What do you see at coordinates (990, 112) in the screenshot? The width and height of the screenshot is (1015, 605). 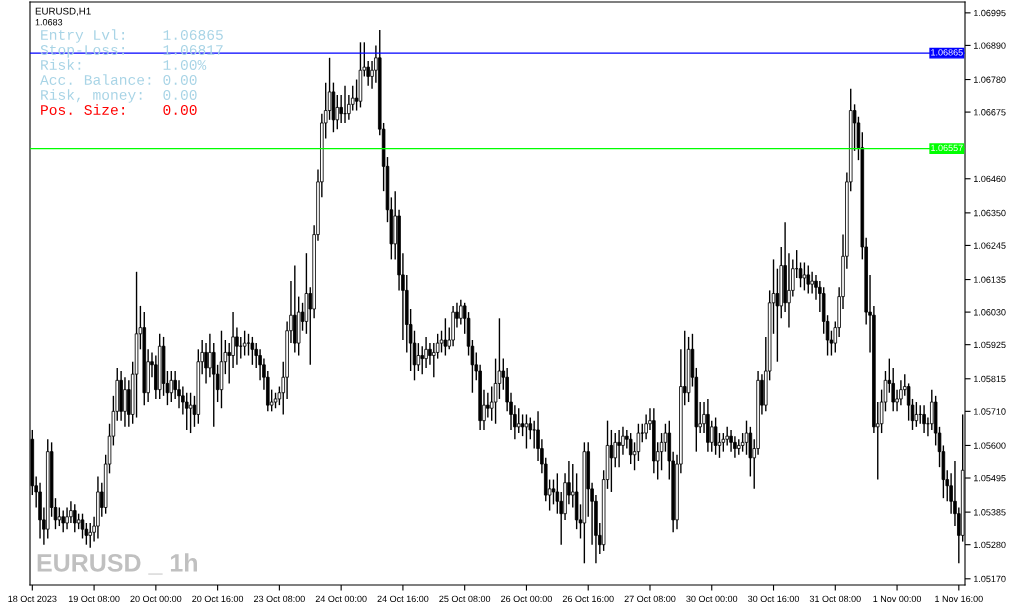 I see `y-tick-label: 1.06675` at bounding box center [990, 112].